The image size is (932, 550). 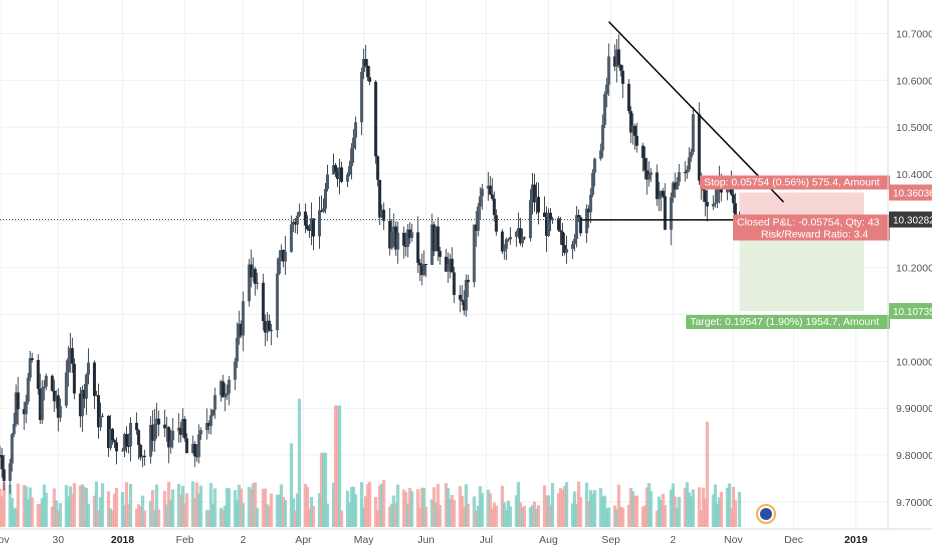 What do you see at coordinates (914, 456) in the screenshot?
I see `price-axis-label: 9.80000` at bounding box center [914, 456].